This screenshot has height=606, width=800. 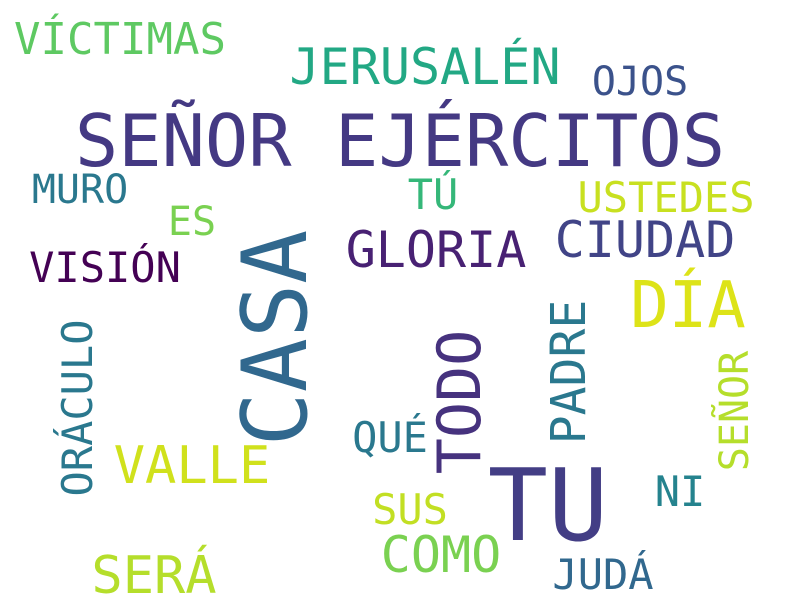 What do you see at coordinates (645, 240) in the screenshot?
I see `word-ciudad: CIUDAD` at bounding box center [645, 240].